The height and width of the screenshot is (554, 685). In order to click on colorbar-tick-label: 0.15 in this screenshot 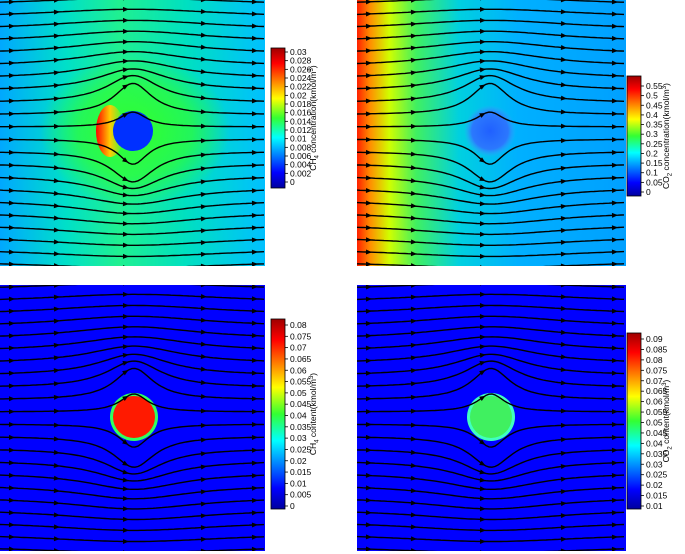, I will do `click(654, 163)`.